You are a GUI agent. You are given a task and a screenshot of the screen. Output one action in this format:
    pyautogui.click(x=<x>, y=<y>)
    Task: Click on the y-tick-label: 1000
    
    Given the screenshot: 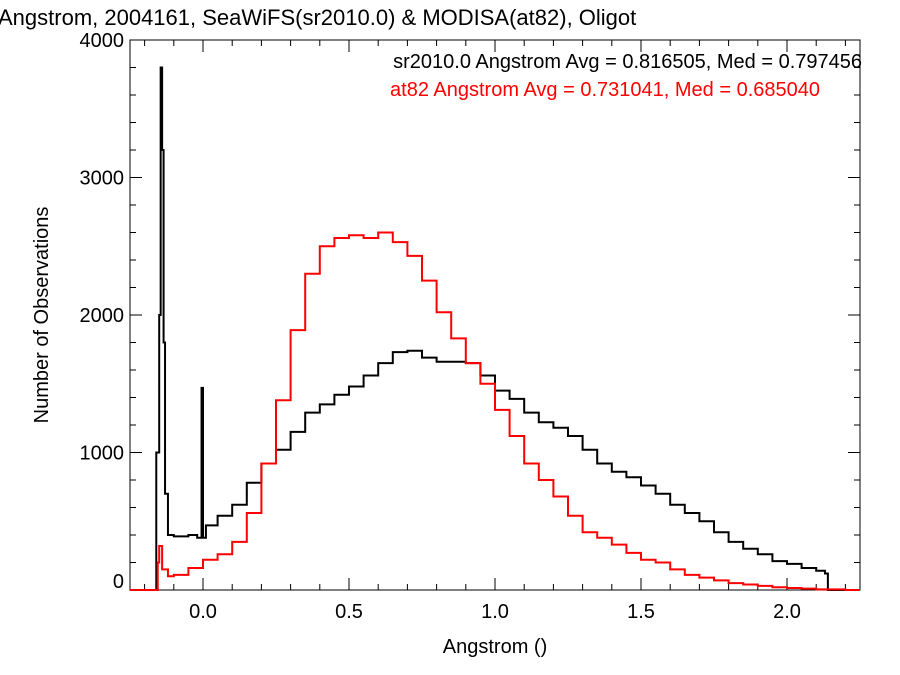 What is the action you would take?
    pyautogui.click(x=102, y=454)
    